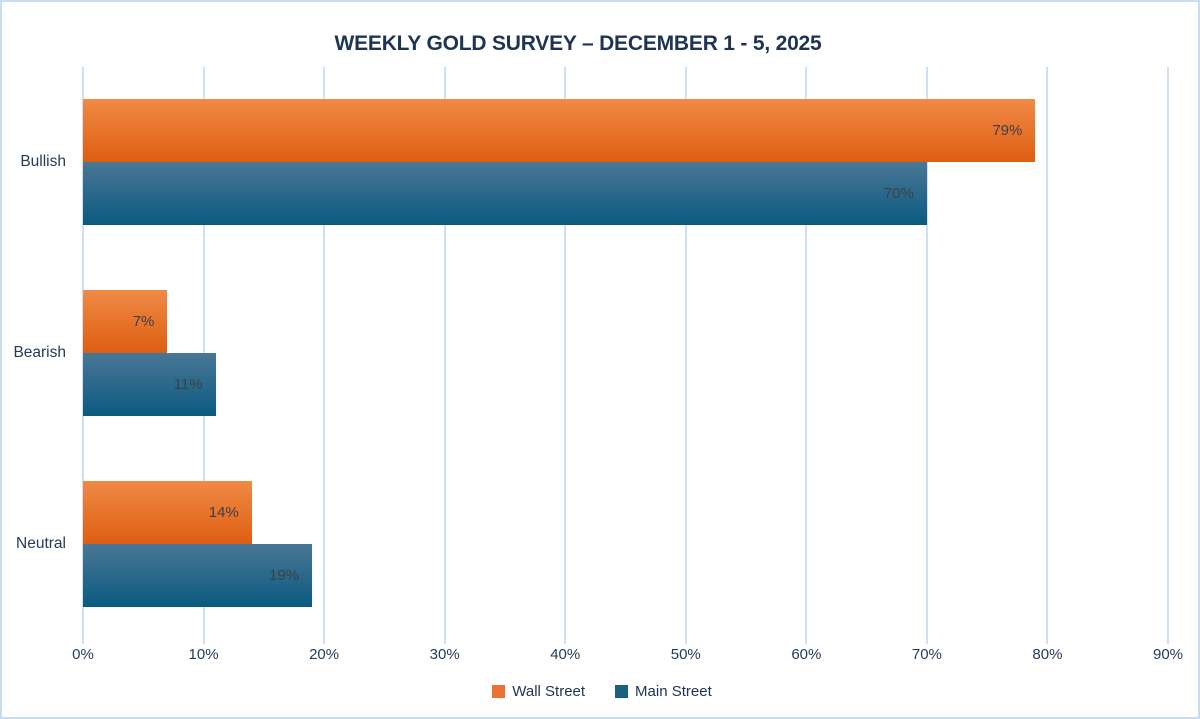  I want to click on category-label-neutral: Neutral, so click(41, 543).